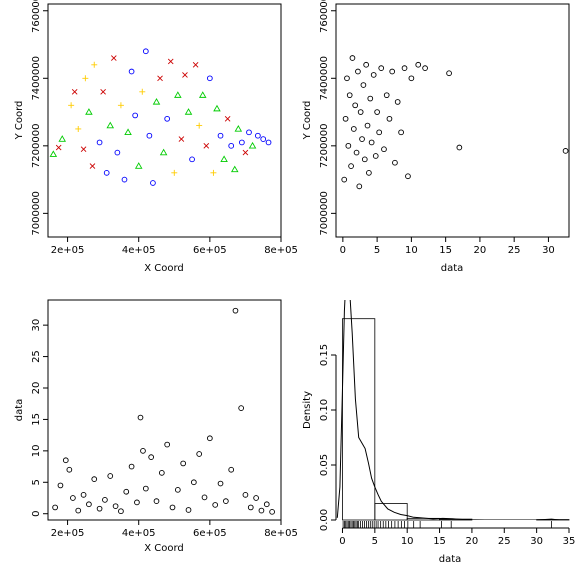 This screenshot has height=576, width=576. Describe the element at coordinates (36, 419) in the screenshot. I see `y-tick-label: 15` at that location.